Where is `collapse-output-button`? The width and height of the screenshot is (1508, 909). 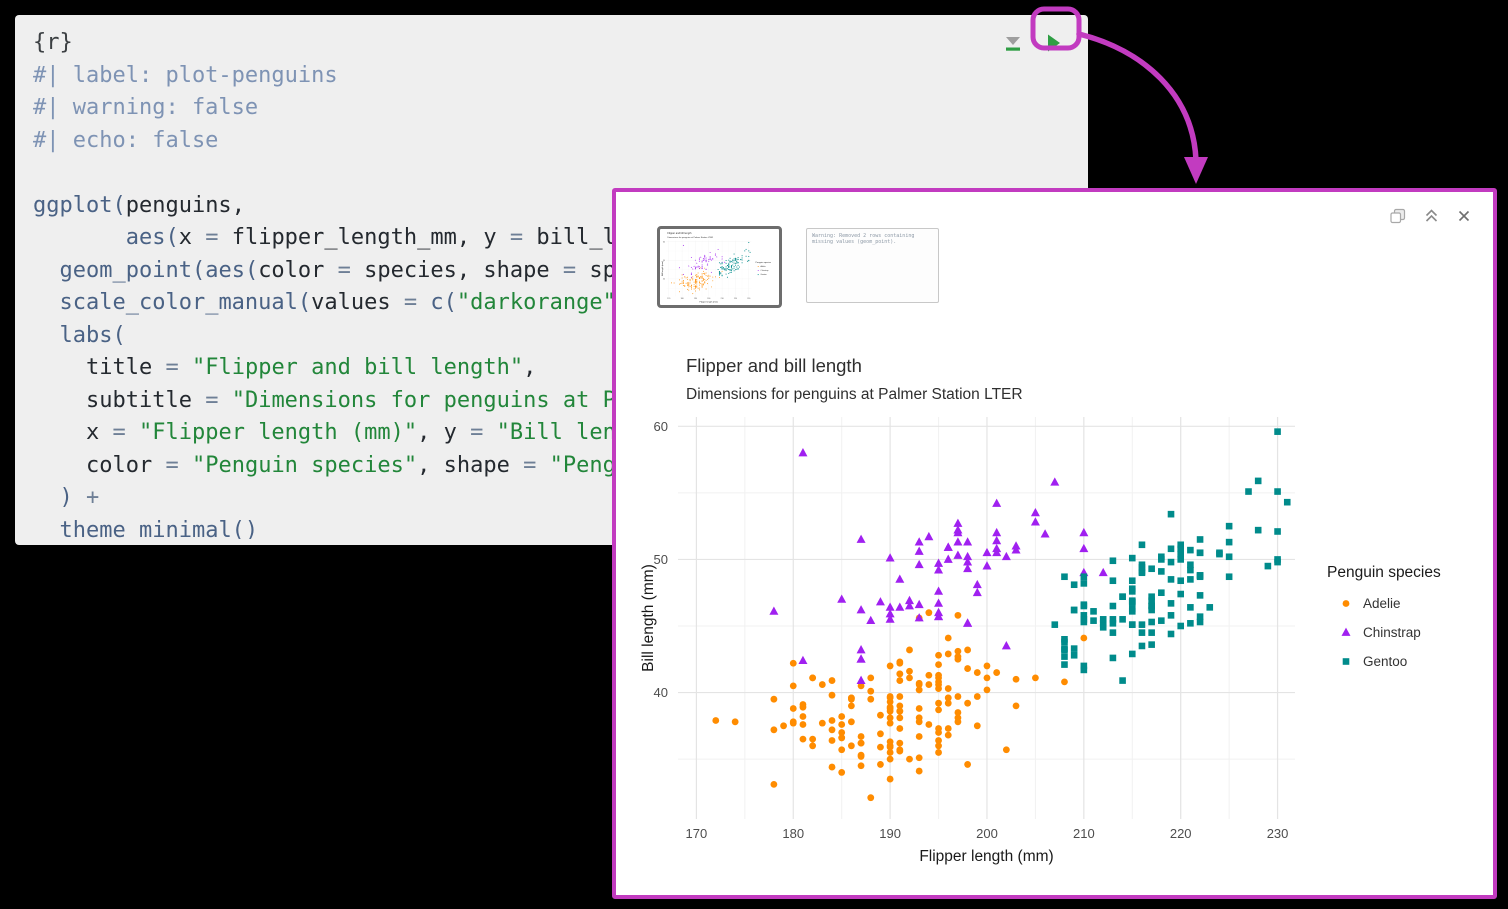 collapse-output-button is located at coordinates (1431, 216).